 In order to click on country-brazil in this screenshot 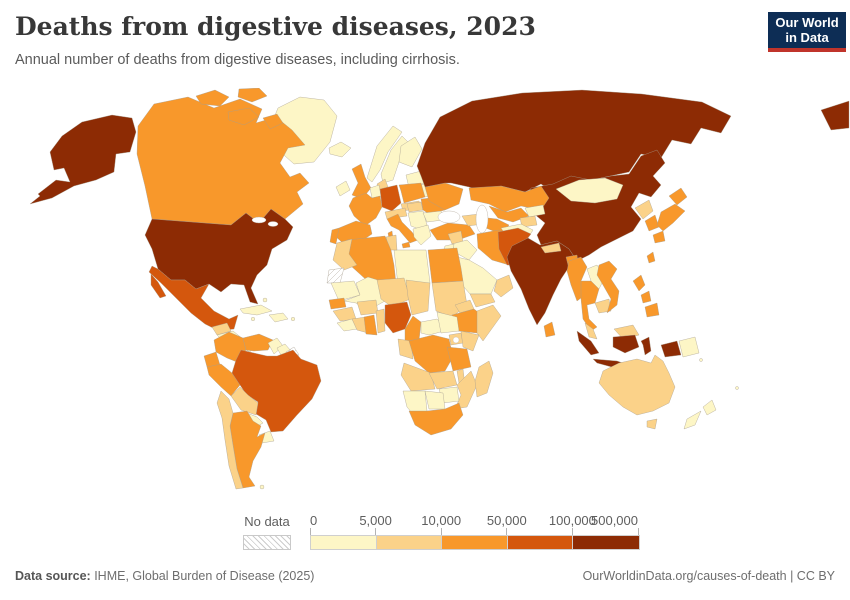, I will do `click(276, 391)`.